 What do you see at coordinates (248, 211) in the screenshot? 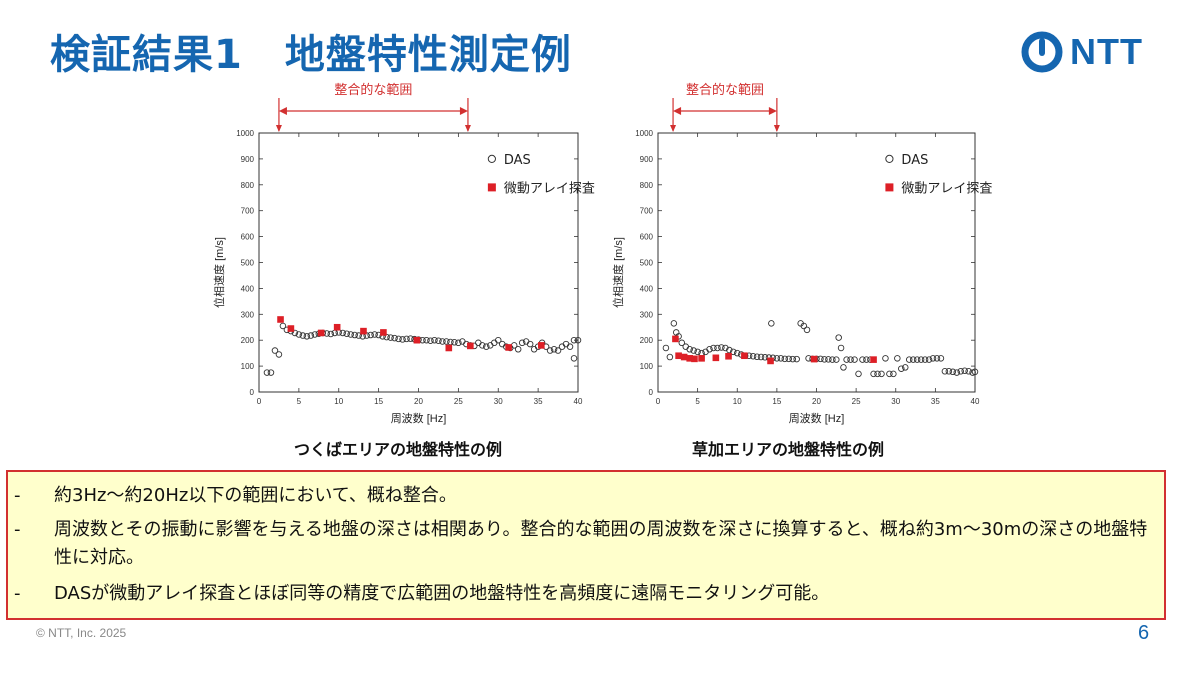
I see `y-tick-label: 700` at bounding box center [248, 211].